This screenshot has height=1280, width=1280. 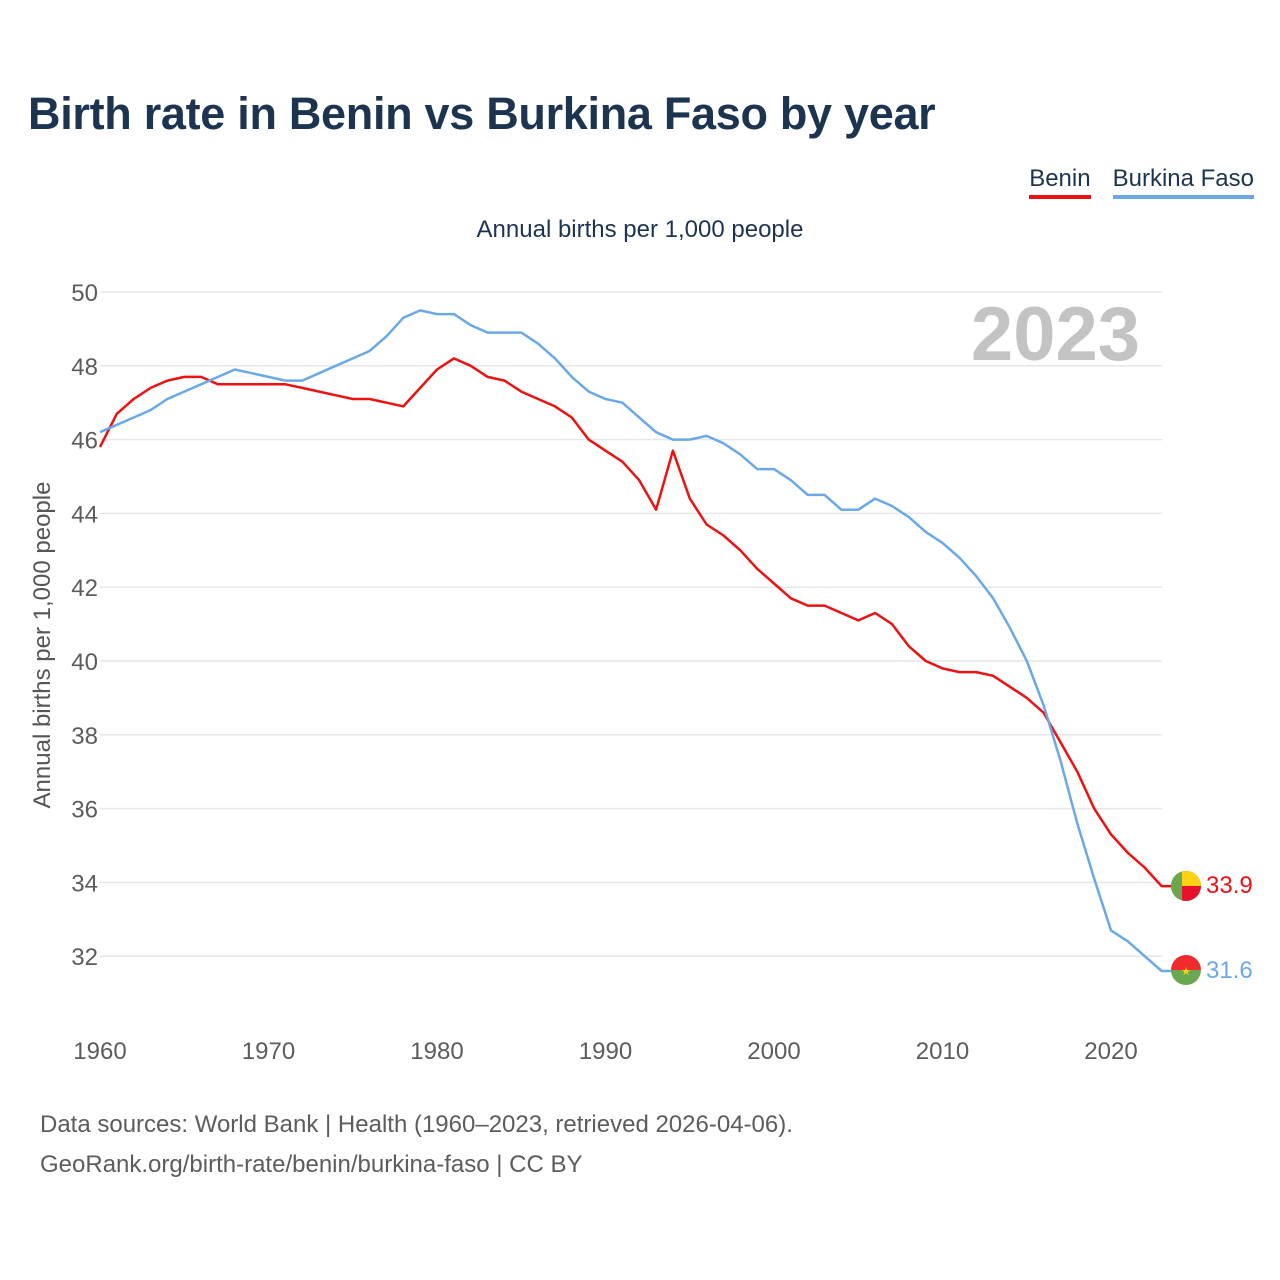 What do you see at coordinates (84, 957) in the screenshot?
I see `y-tick-label: 32` at bounding box center [84, 957].